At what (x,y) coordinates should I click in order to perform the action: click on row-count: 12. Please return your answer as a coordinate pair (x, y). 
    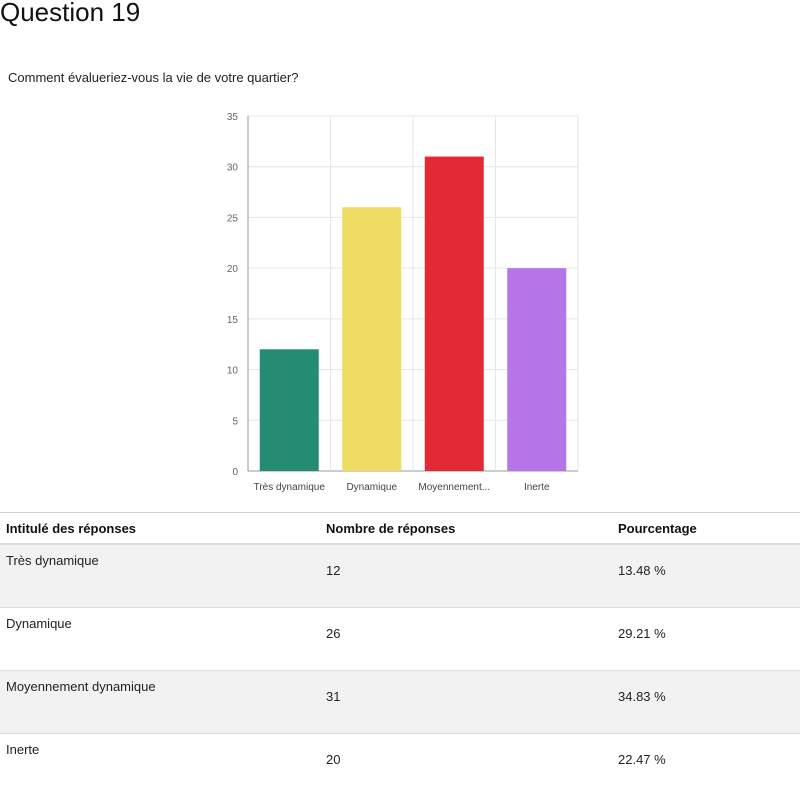
    Looking at the image, I should click on (466, 576).